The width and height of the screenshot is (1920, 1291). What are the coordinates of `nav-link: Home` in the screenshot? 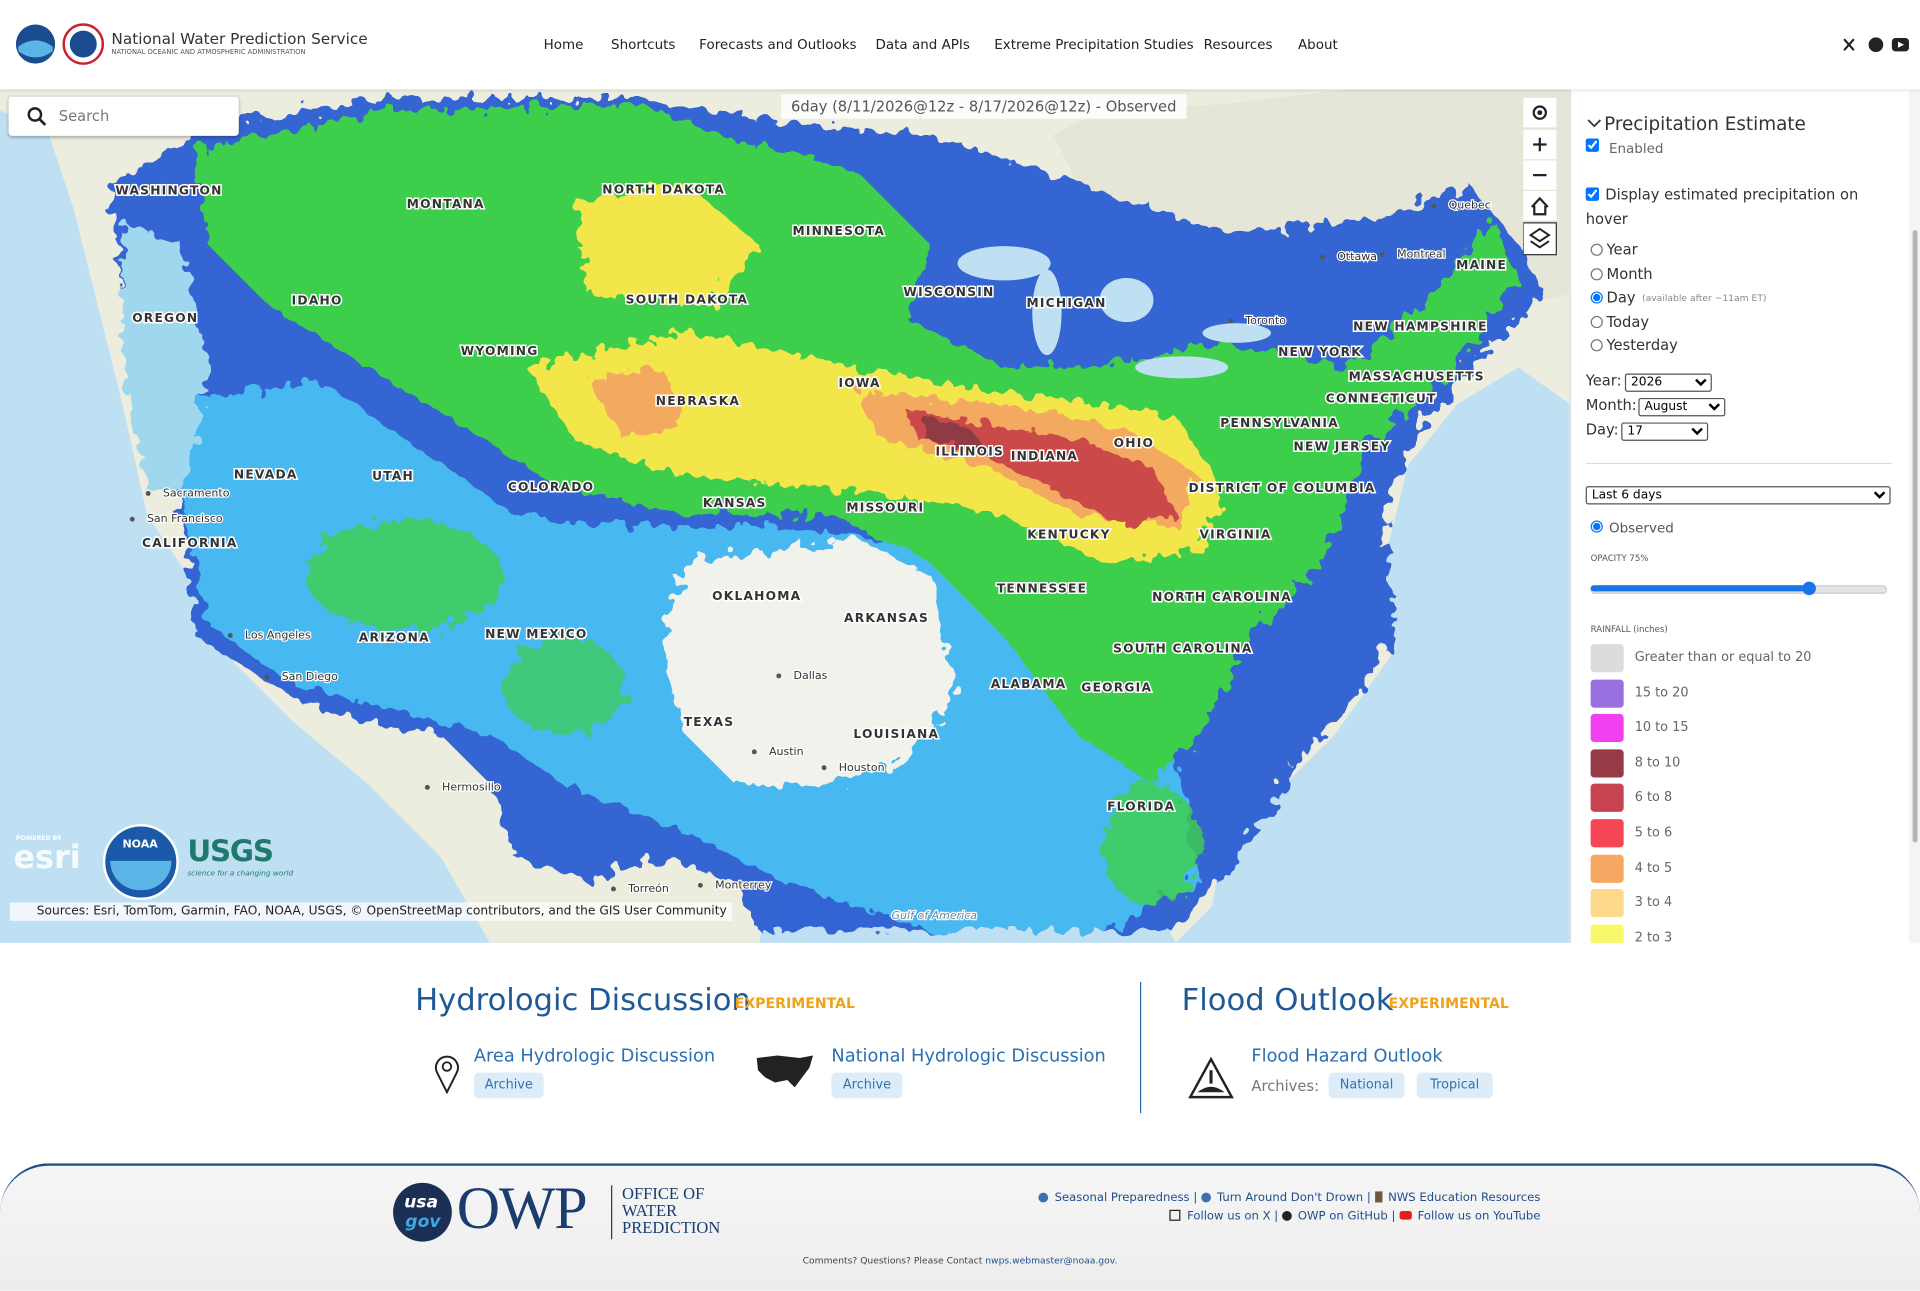 It's located at (563, 44).